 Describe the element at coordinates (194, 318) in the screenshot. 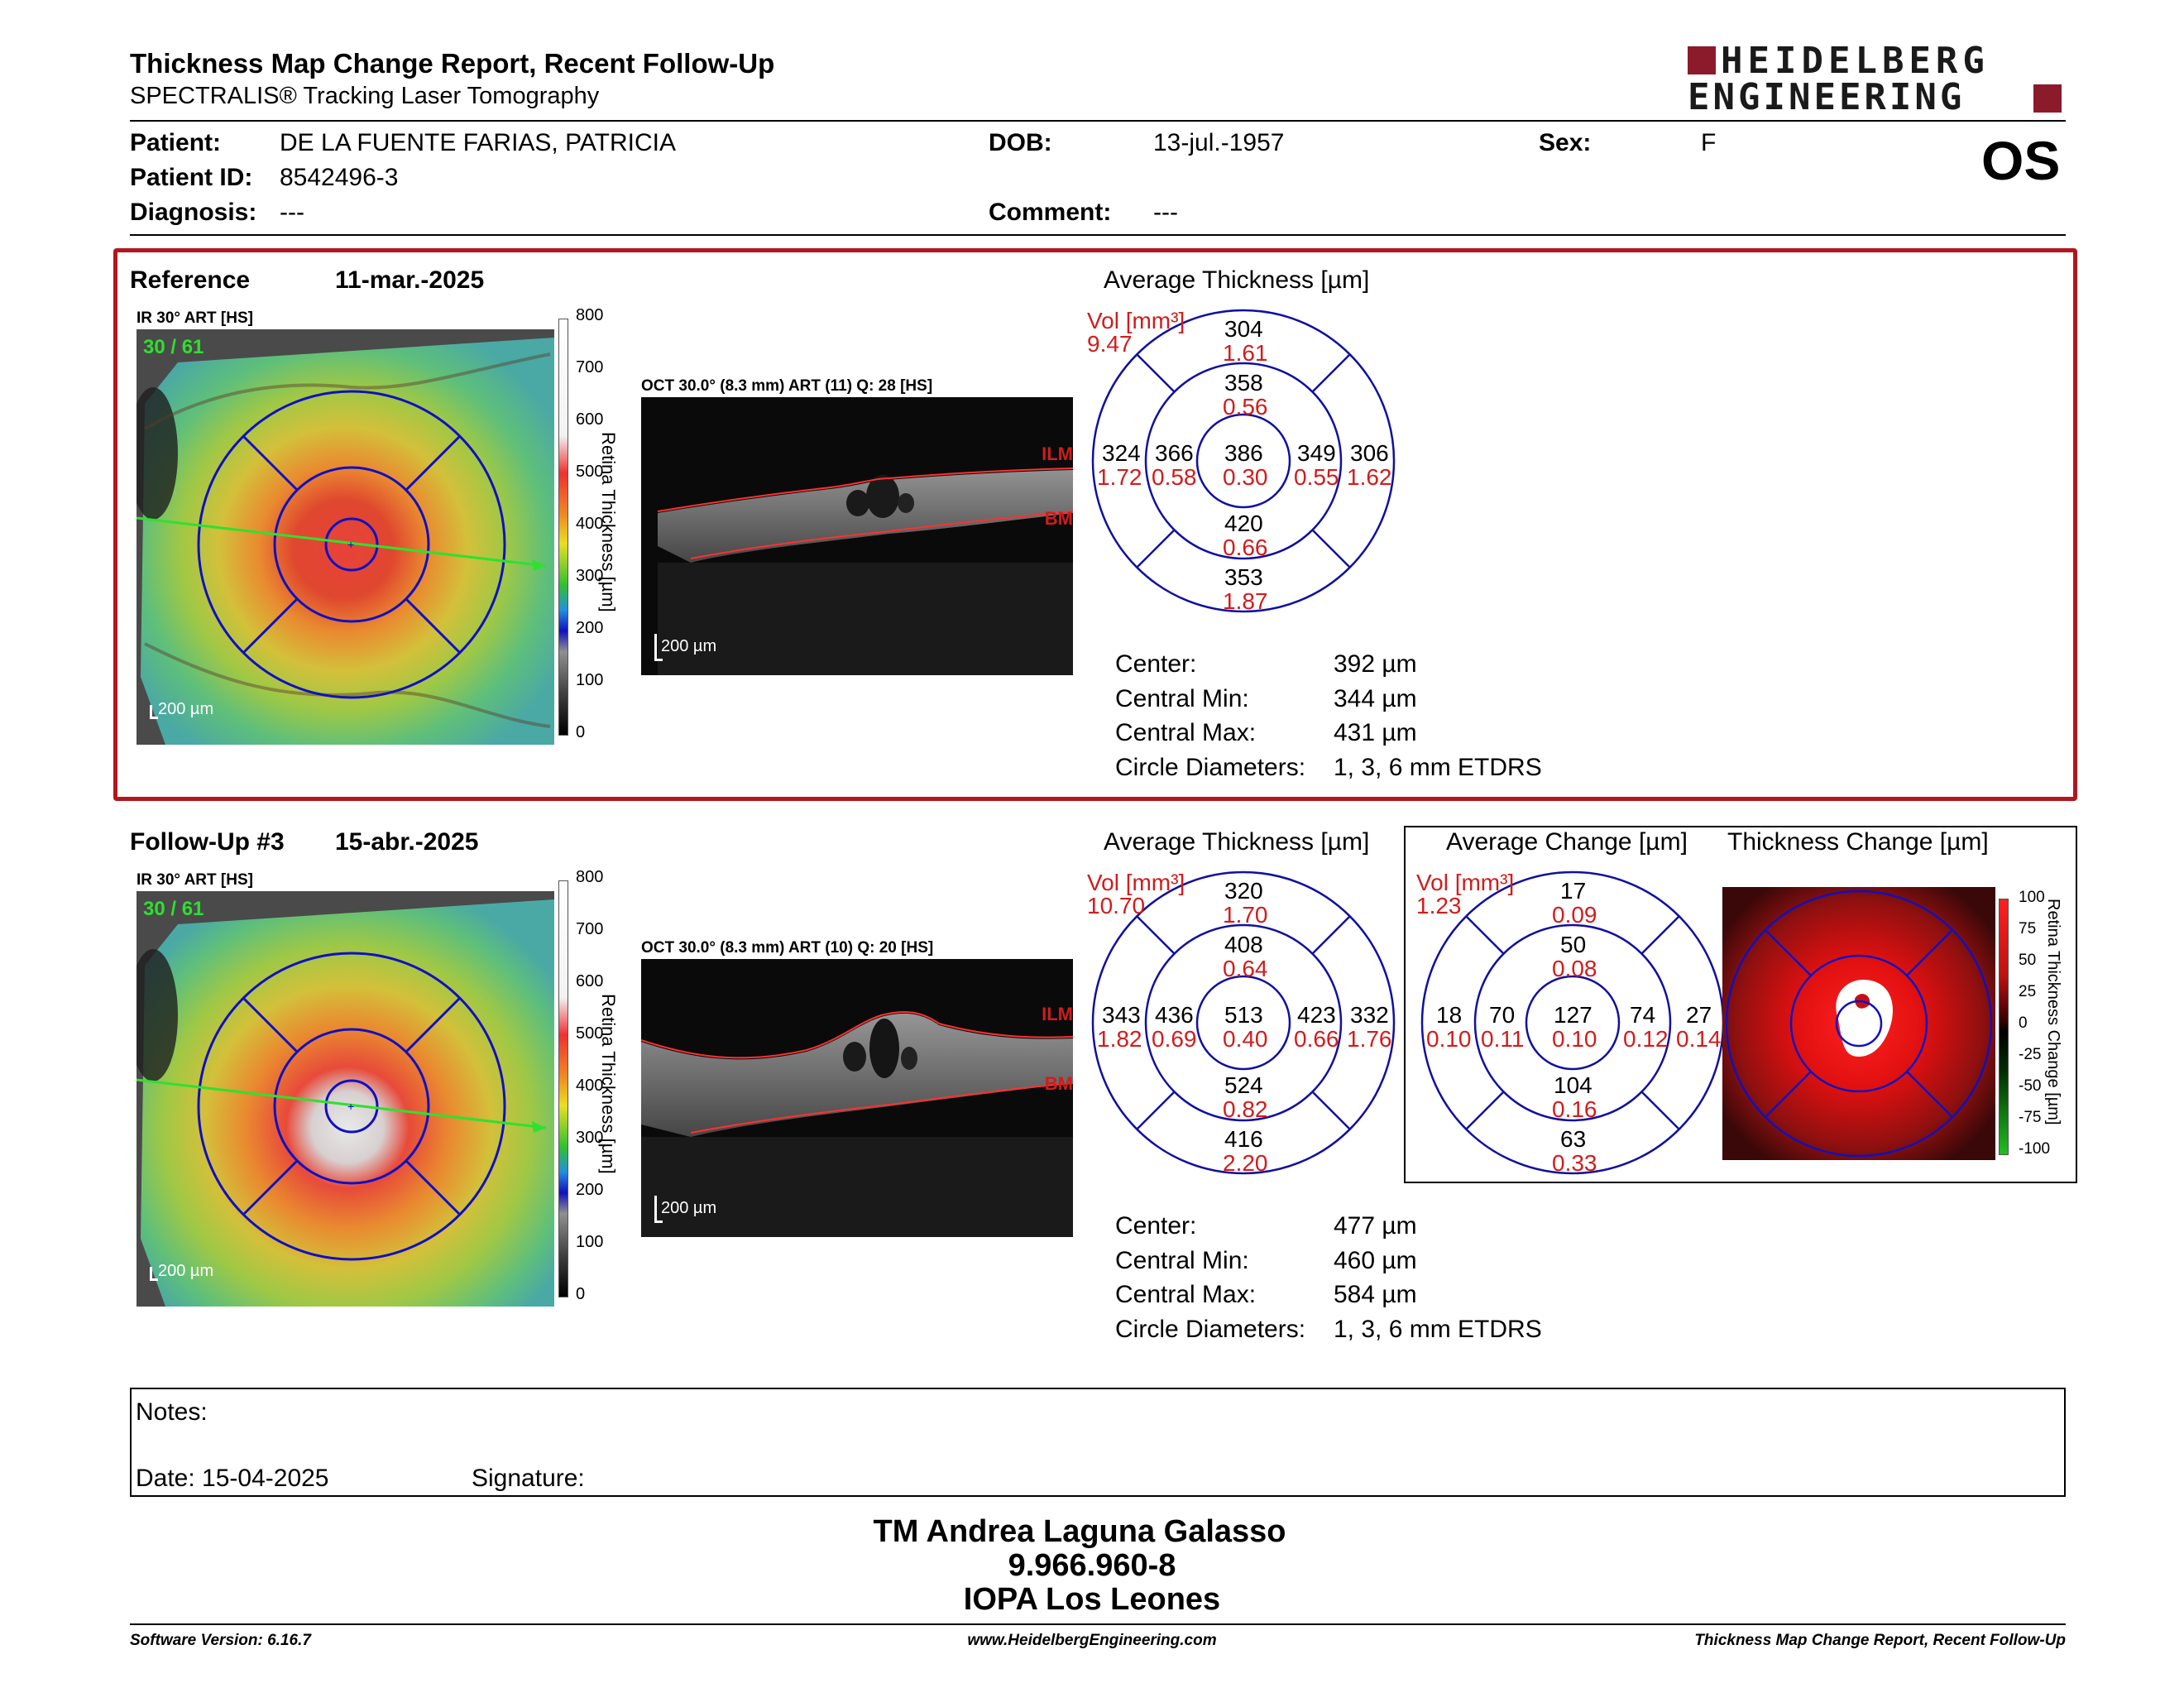

I see `ref-ir-label: IR 30° ART [HS]` at that location.